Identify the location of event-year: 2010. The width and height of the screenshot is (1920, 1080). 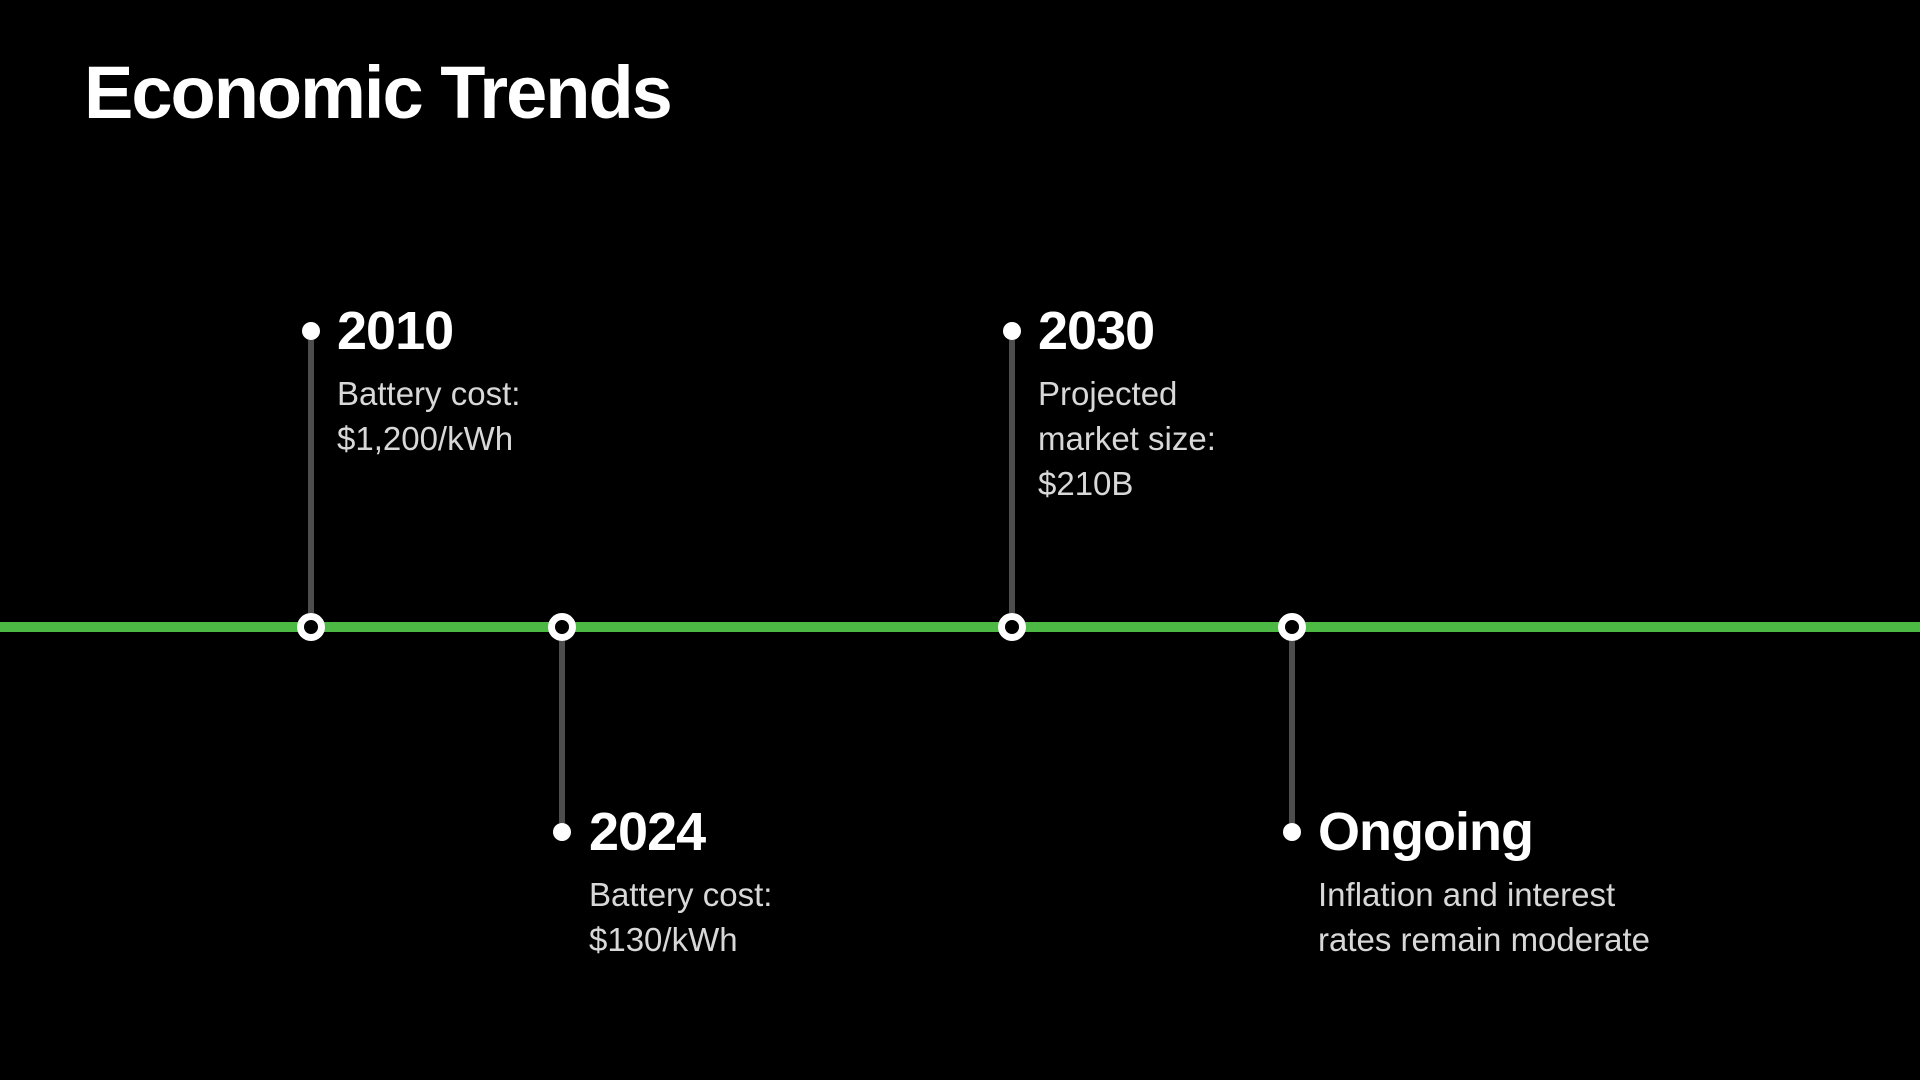
(395, 331).